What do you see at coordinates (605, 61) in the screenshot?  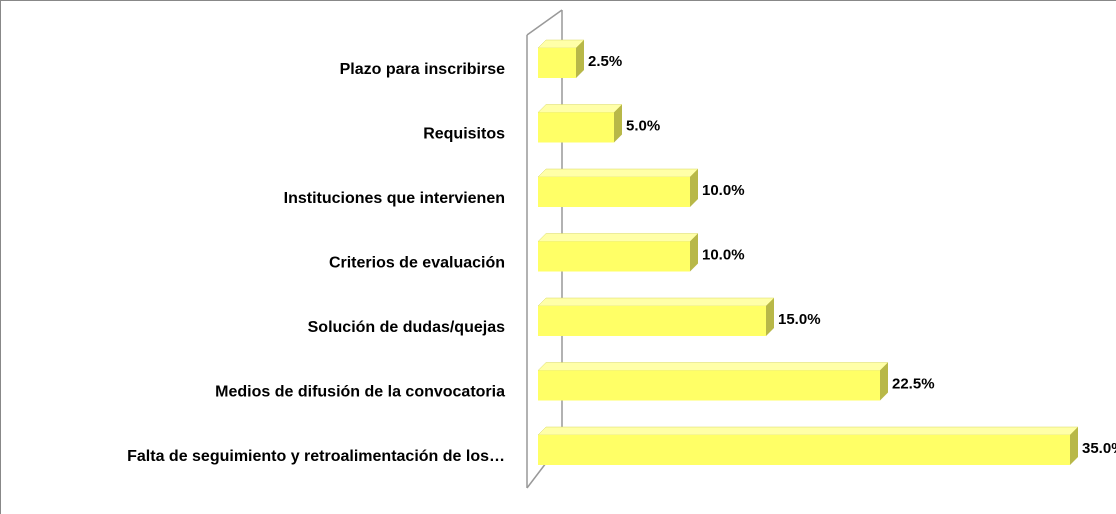 I see `value-label: 2.5%` at bounding box center [605, 61].